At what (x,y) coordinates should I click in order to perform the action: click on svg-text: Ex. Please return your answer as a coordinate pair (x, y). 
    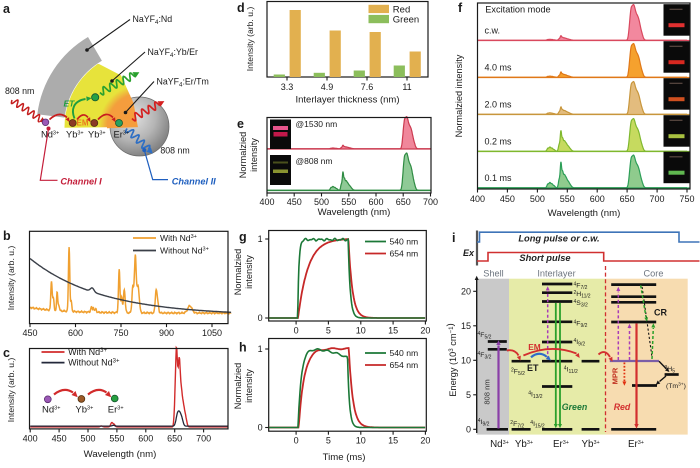
    Looking at the image, I should click on (469, 253).